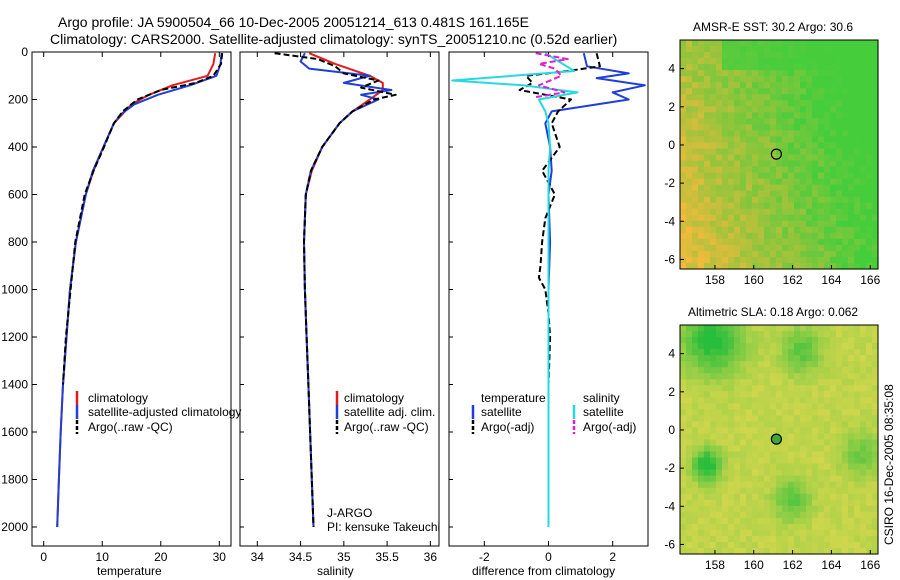 This screenshot has height=580, width=900. Describe the element at coordinates (18, 195) in the screenshot. I see `y-tick-label: 600` at that location.